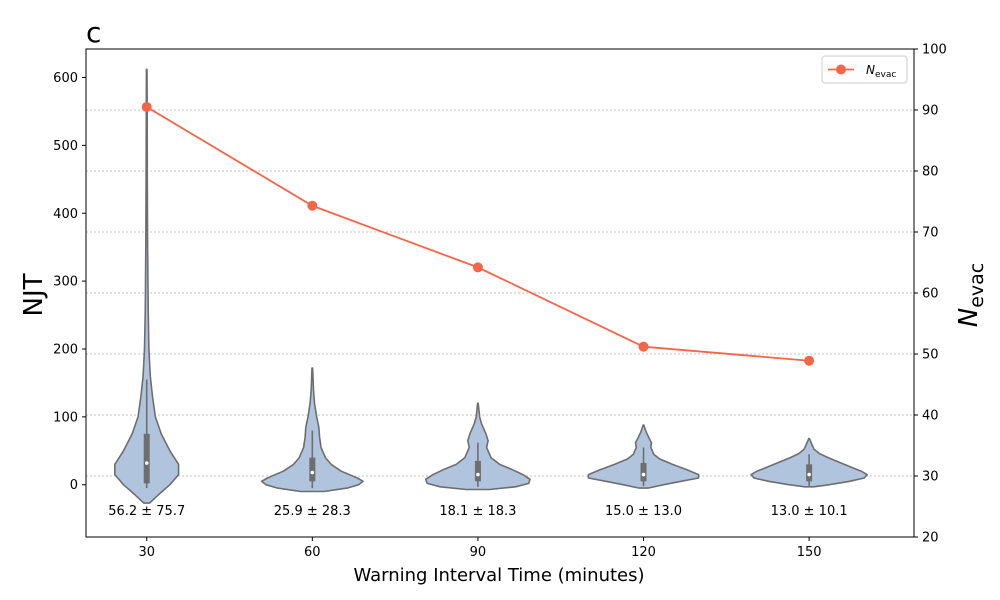 The width and height of the screenshot is (1000, 600). What do you see at coordinates (930, 355) in the screenshot?
I see `right-tick-label: 50` at bounding box center [930, 355].